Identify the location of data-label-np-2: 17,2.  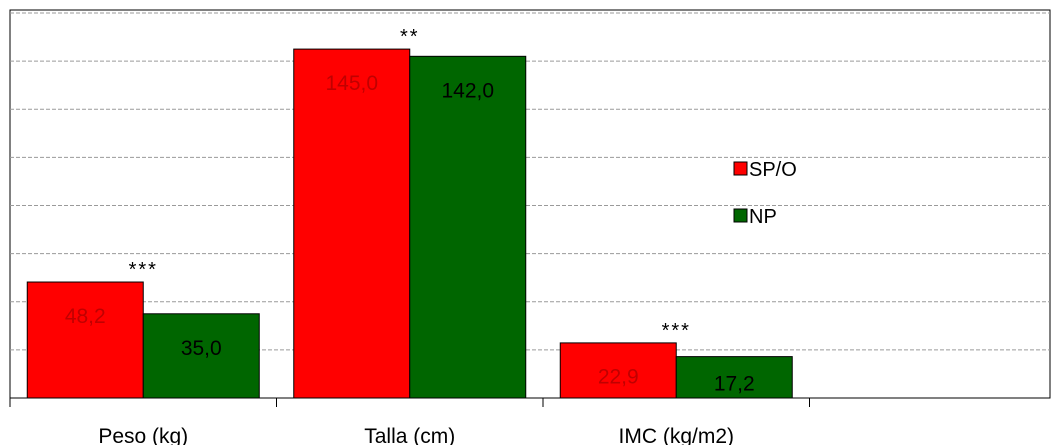
(734, 383).